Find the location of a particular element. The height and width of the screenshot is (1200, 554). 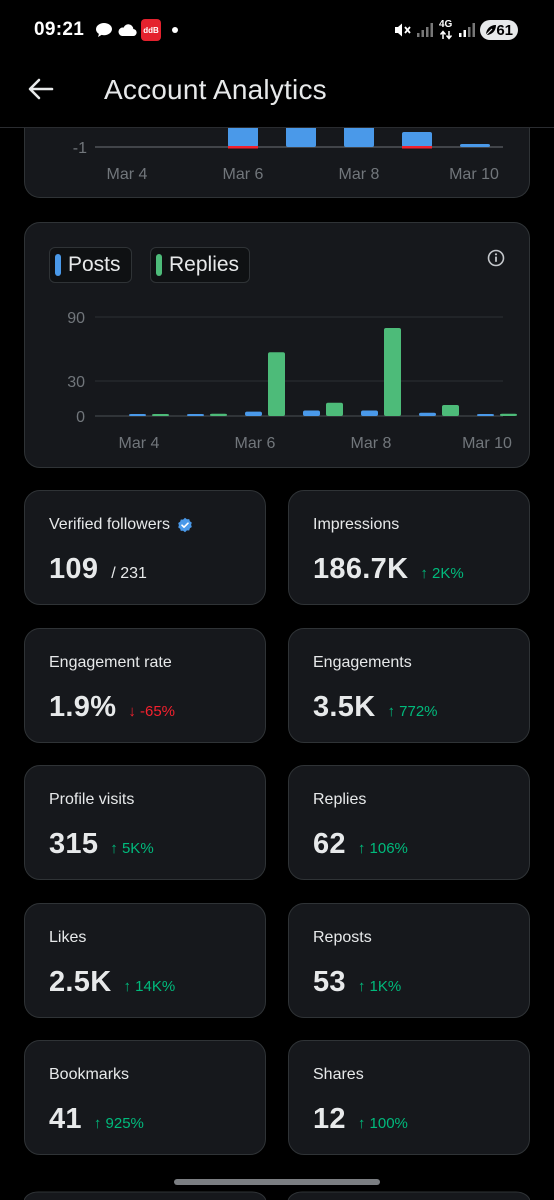

stat-card-likes: Likes 2.5K ↑ 14K% is located at coordinates (145, 960).